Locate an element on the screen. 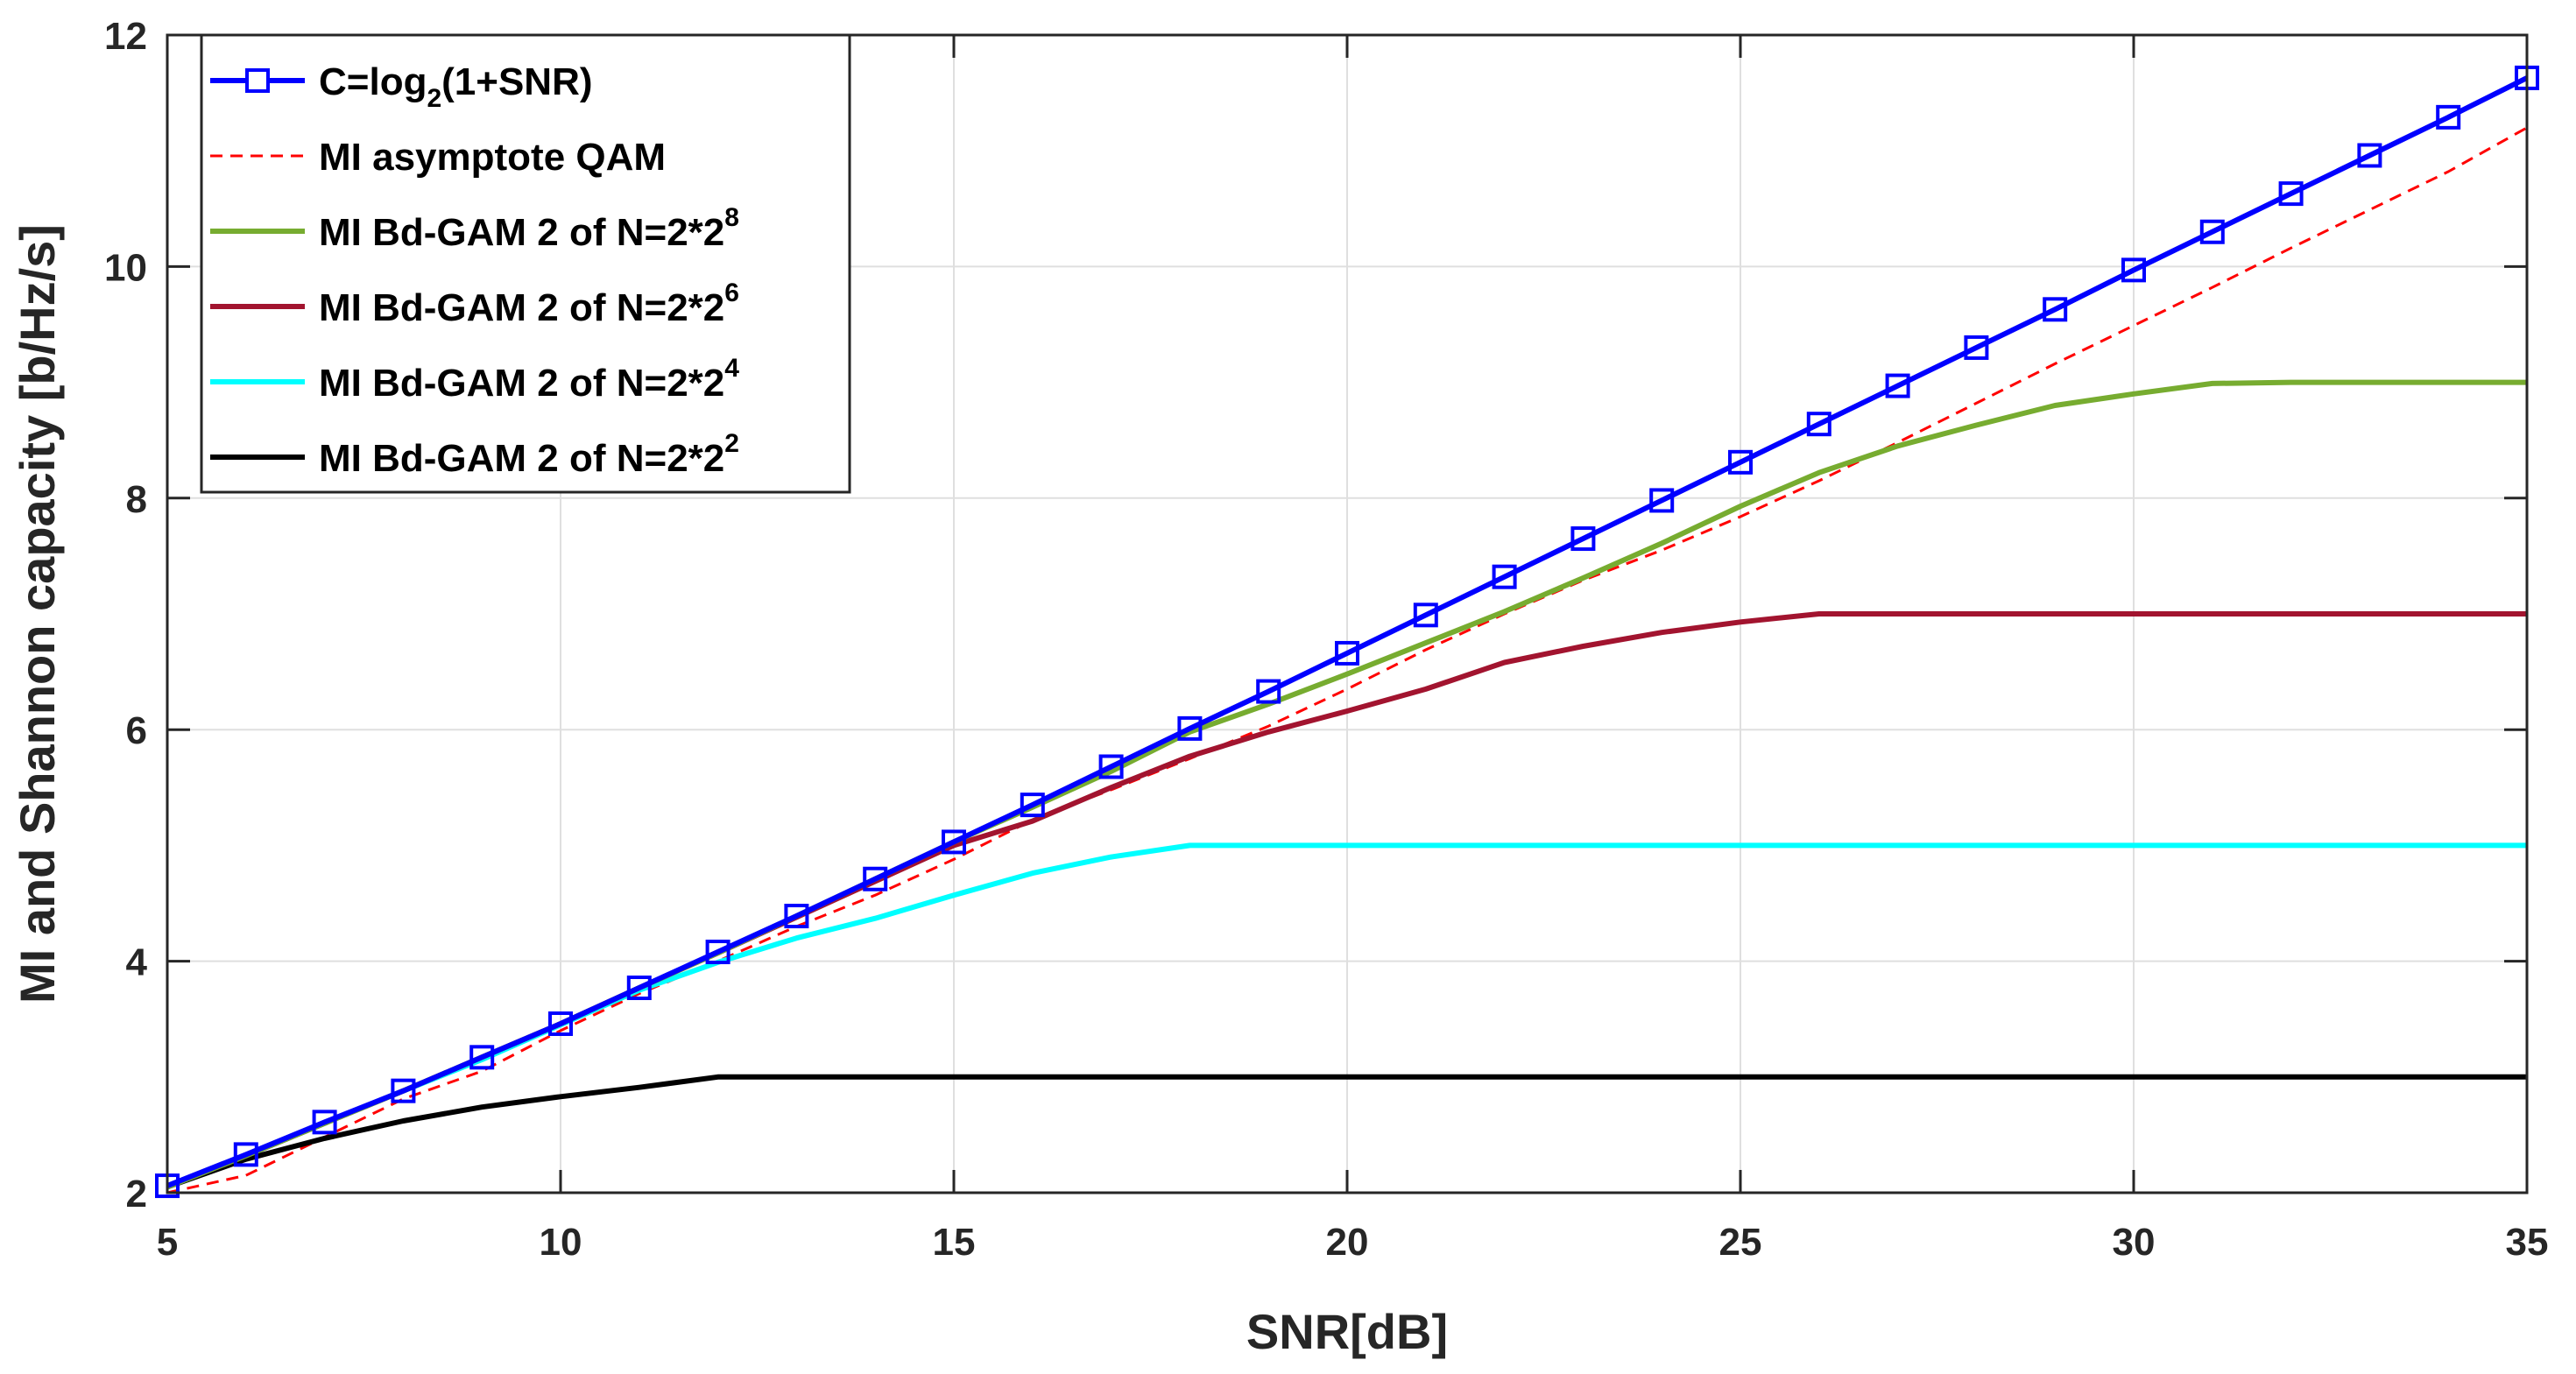 The width and height of the screenshot is (2576, 1374). y-tick-label: 10 is located at coordinates (125, 268).